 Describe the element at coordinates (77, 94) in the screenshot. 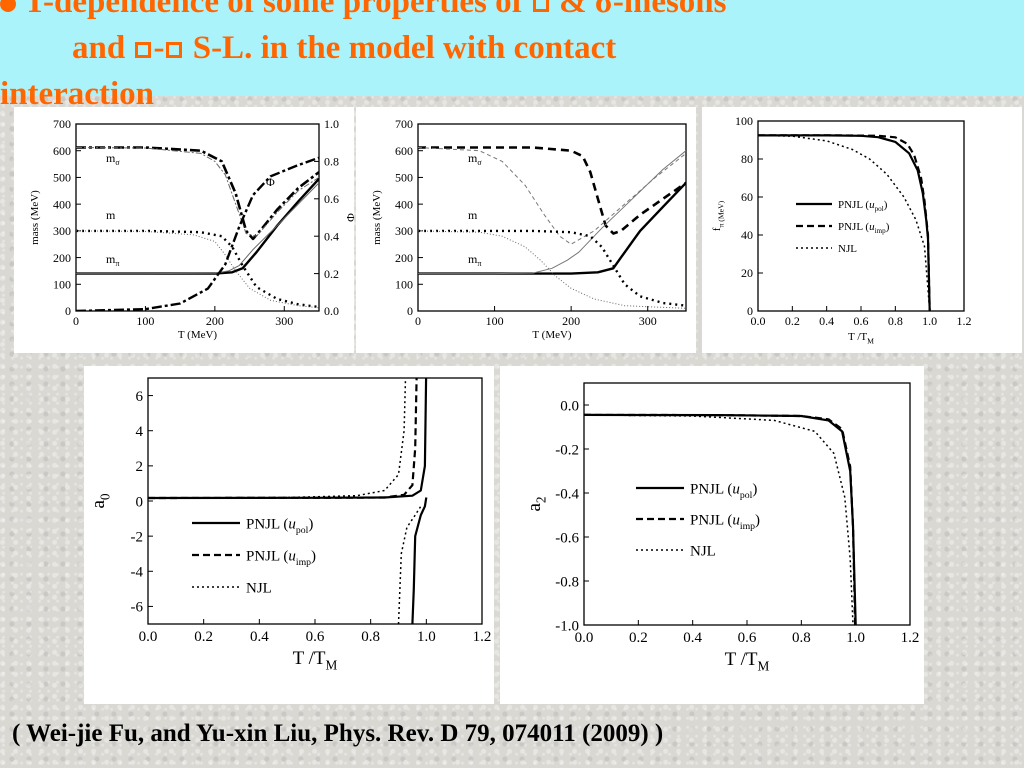

I see `title-line-3: interaction` at that location.